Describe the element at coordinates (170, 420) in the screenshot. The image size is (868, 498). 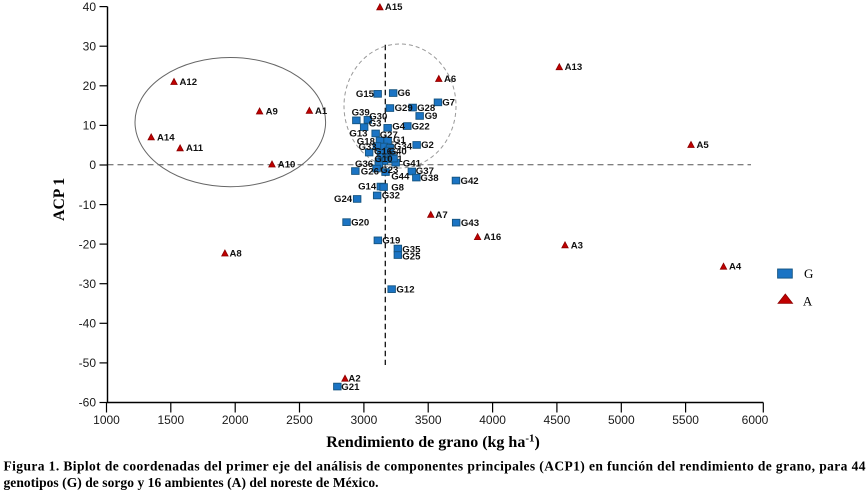
I see `svg-text: 1500` at that location.